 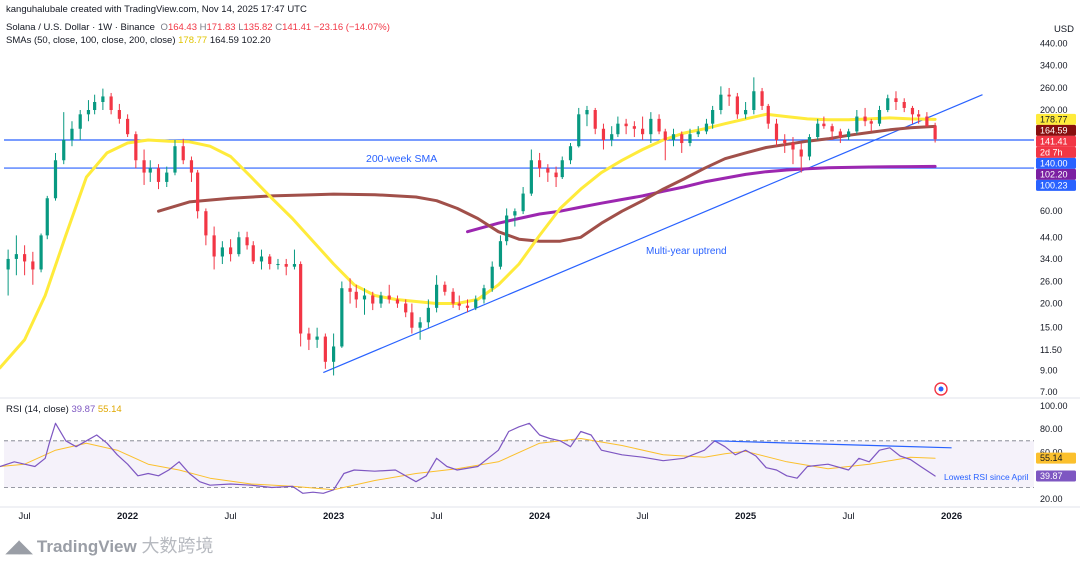 What do you see at coordinates (701, 199) in the screenshot?
I see `sma200-line` at bounding box center [701, 199].